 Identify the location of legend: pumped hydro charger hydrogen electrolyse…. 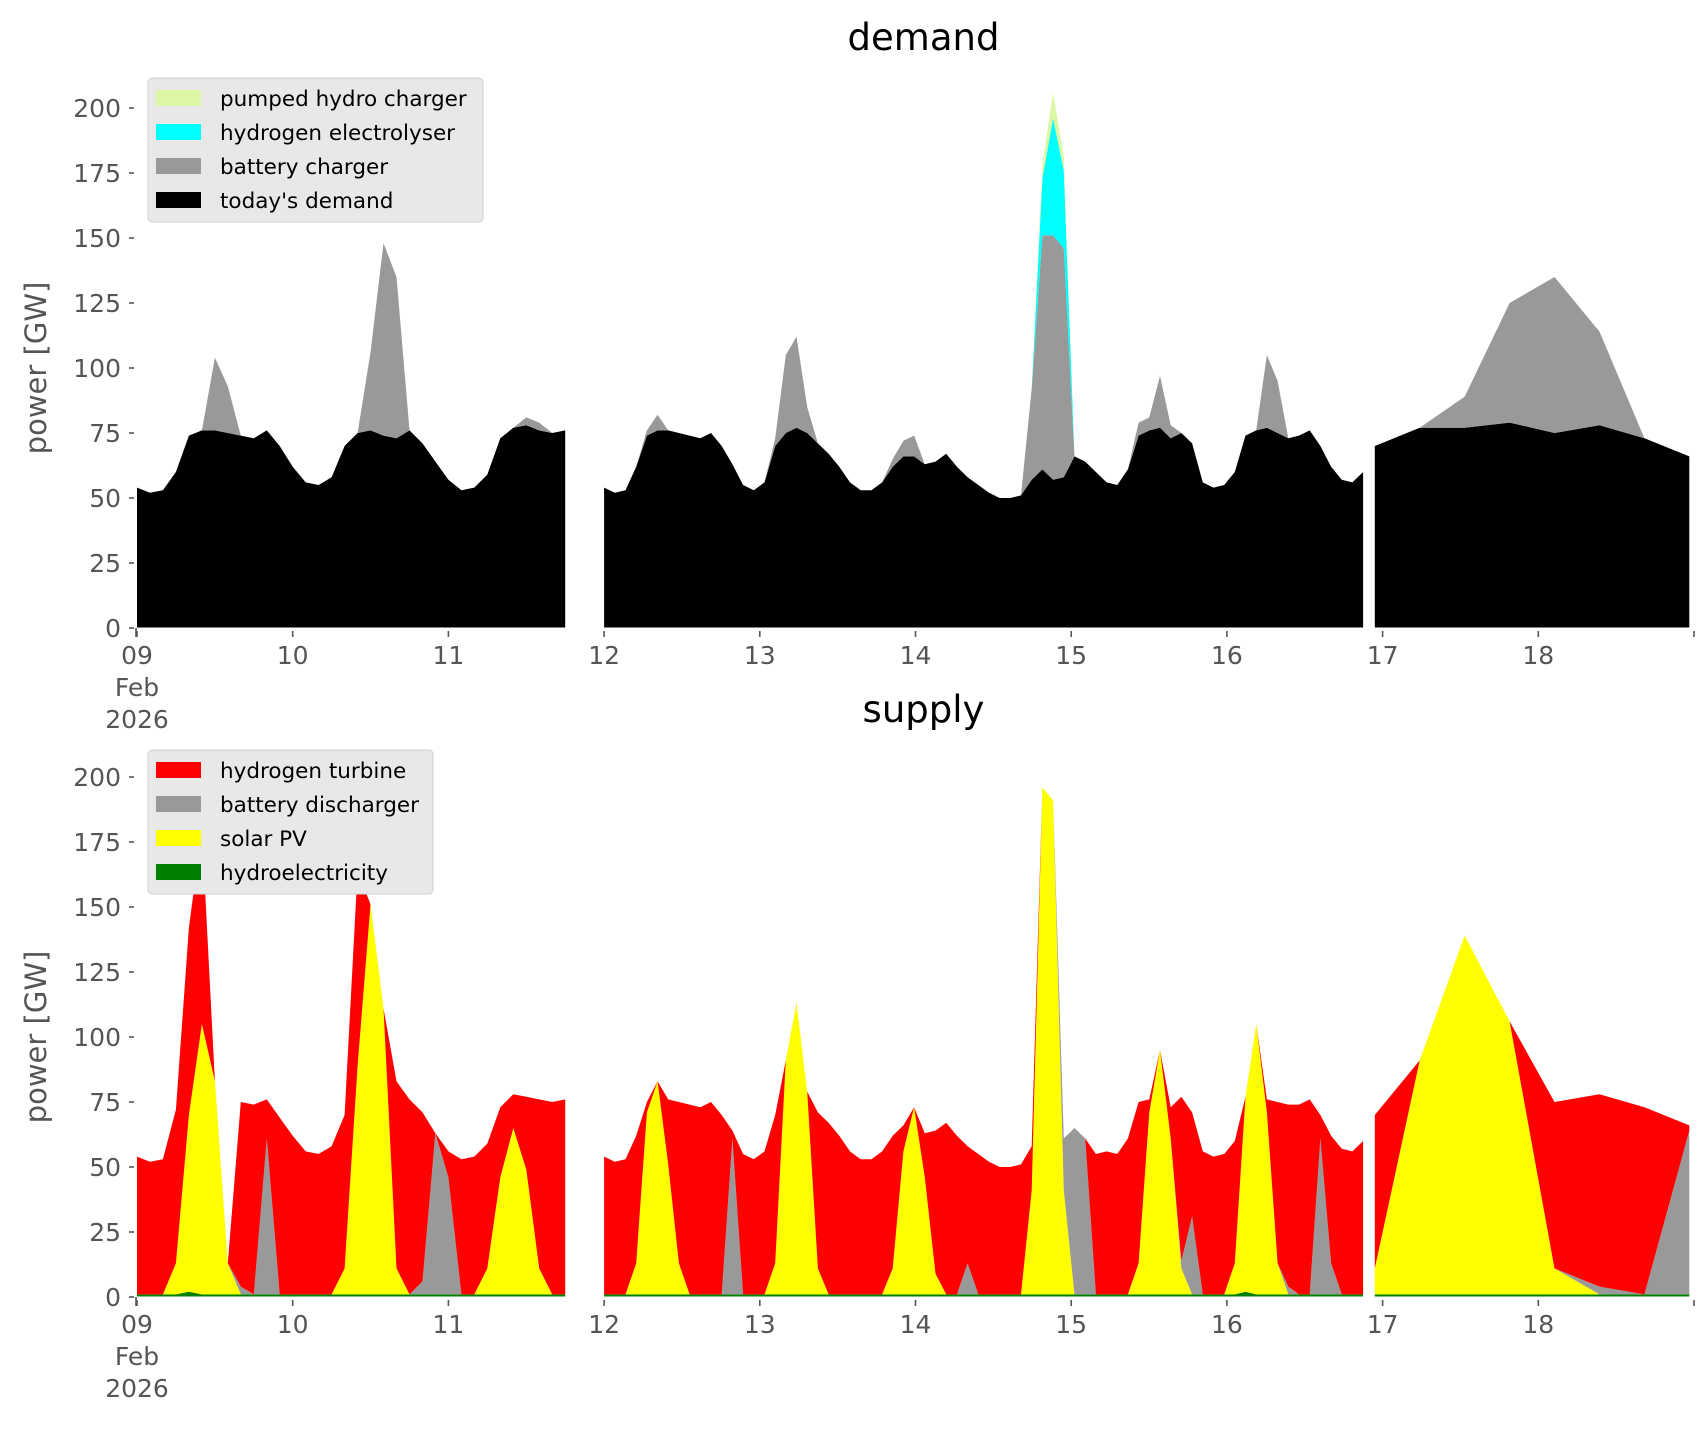
(315, 150).